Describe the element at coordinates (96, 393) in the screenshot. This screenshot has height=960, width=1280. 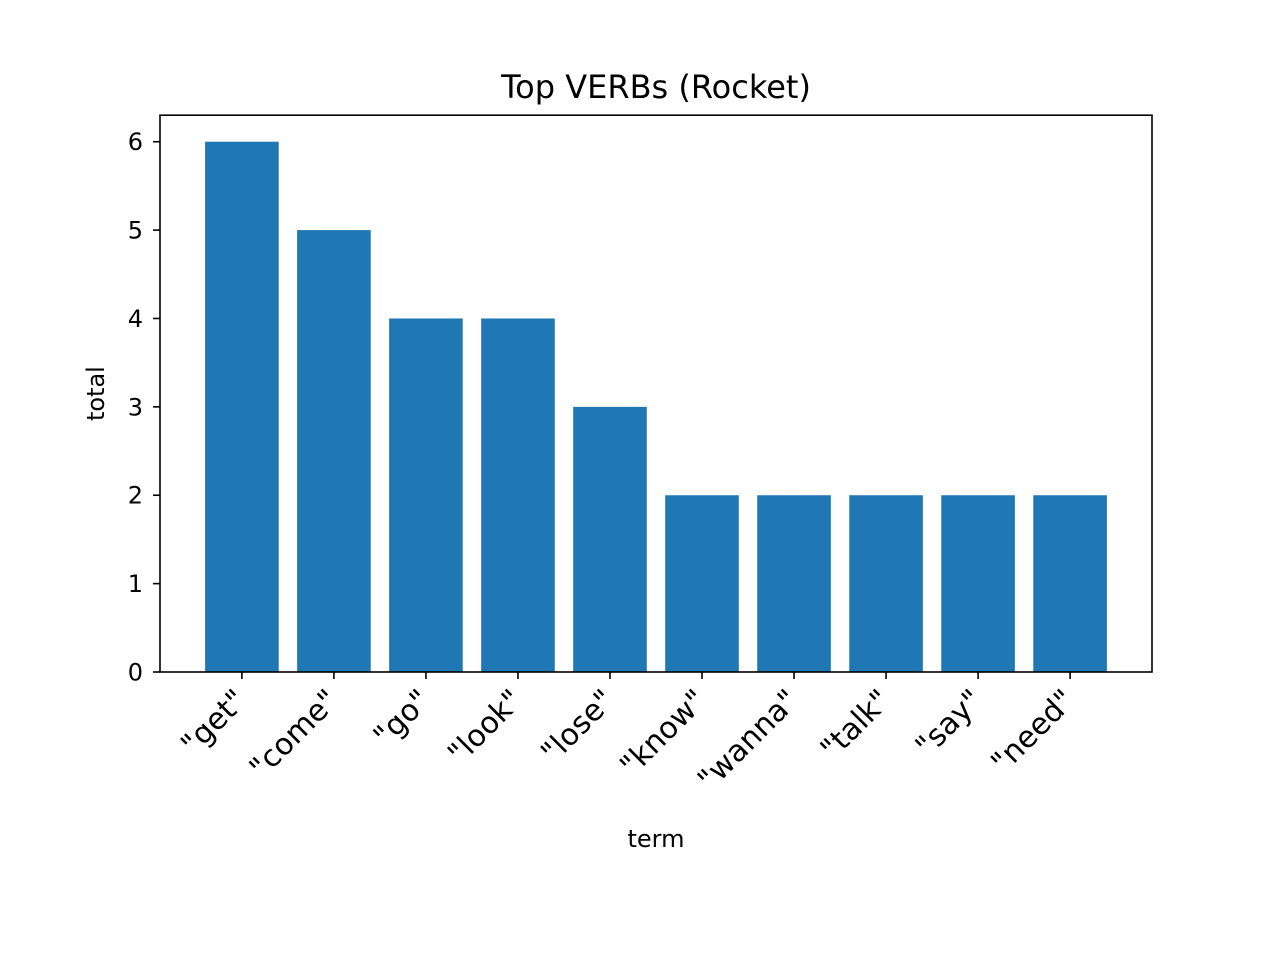
I see `y-axis-label: total` at that location.